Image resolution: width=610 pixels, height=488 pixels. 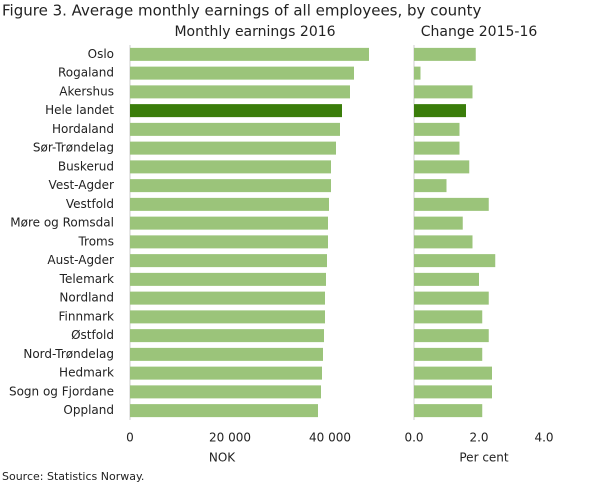 What do you see at coordinates (87, 316) in the screenshot?
I see `category-label: Finnmark` at bounding box center [87, 316].